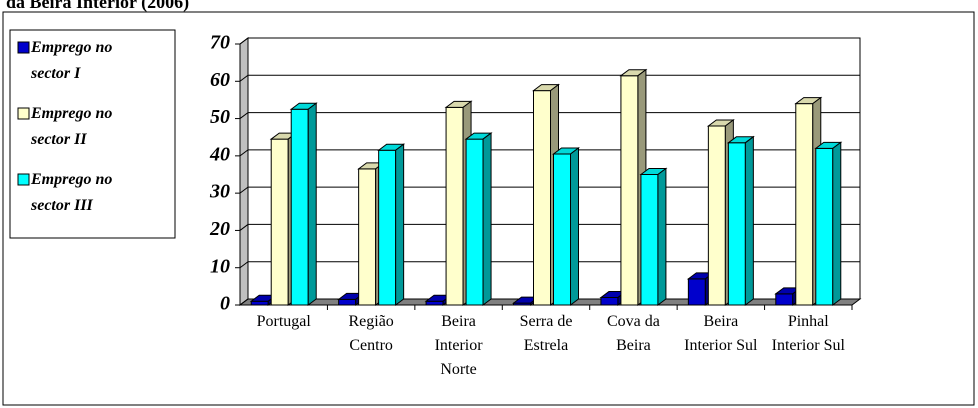 Image resolution: width=978 pixels, height=408 pixels. Describe the element at coordinates (808, 333) in the screenshot. I see `x-tick-label: Pinhal Interior Sul` at that location.